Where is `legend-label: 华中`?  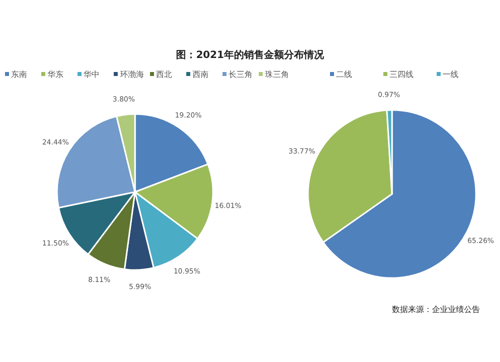 legend-label: 华中 is located at coordinates (92, 74).